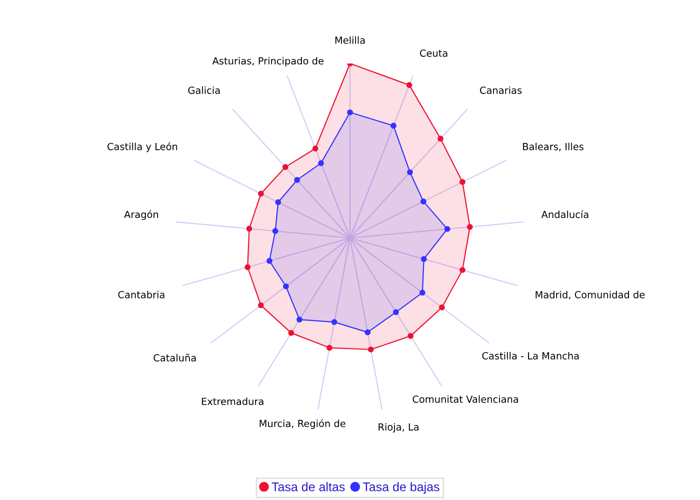 This screenshot has height=500, width=700. Describe the element at coordinates (175, 358) in the screenshot. I see `spoke-label: Cataluña` at that location.